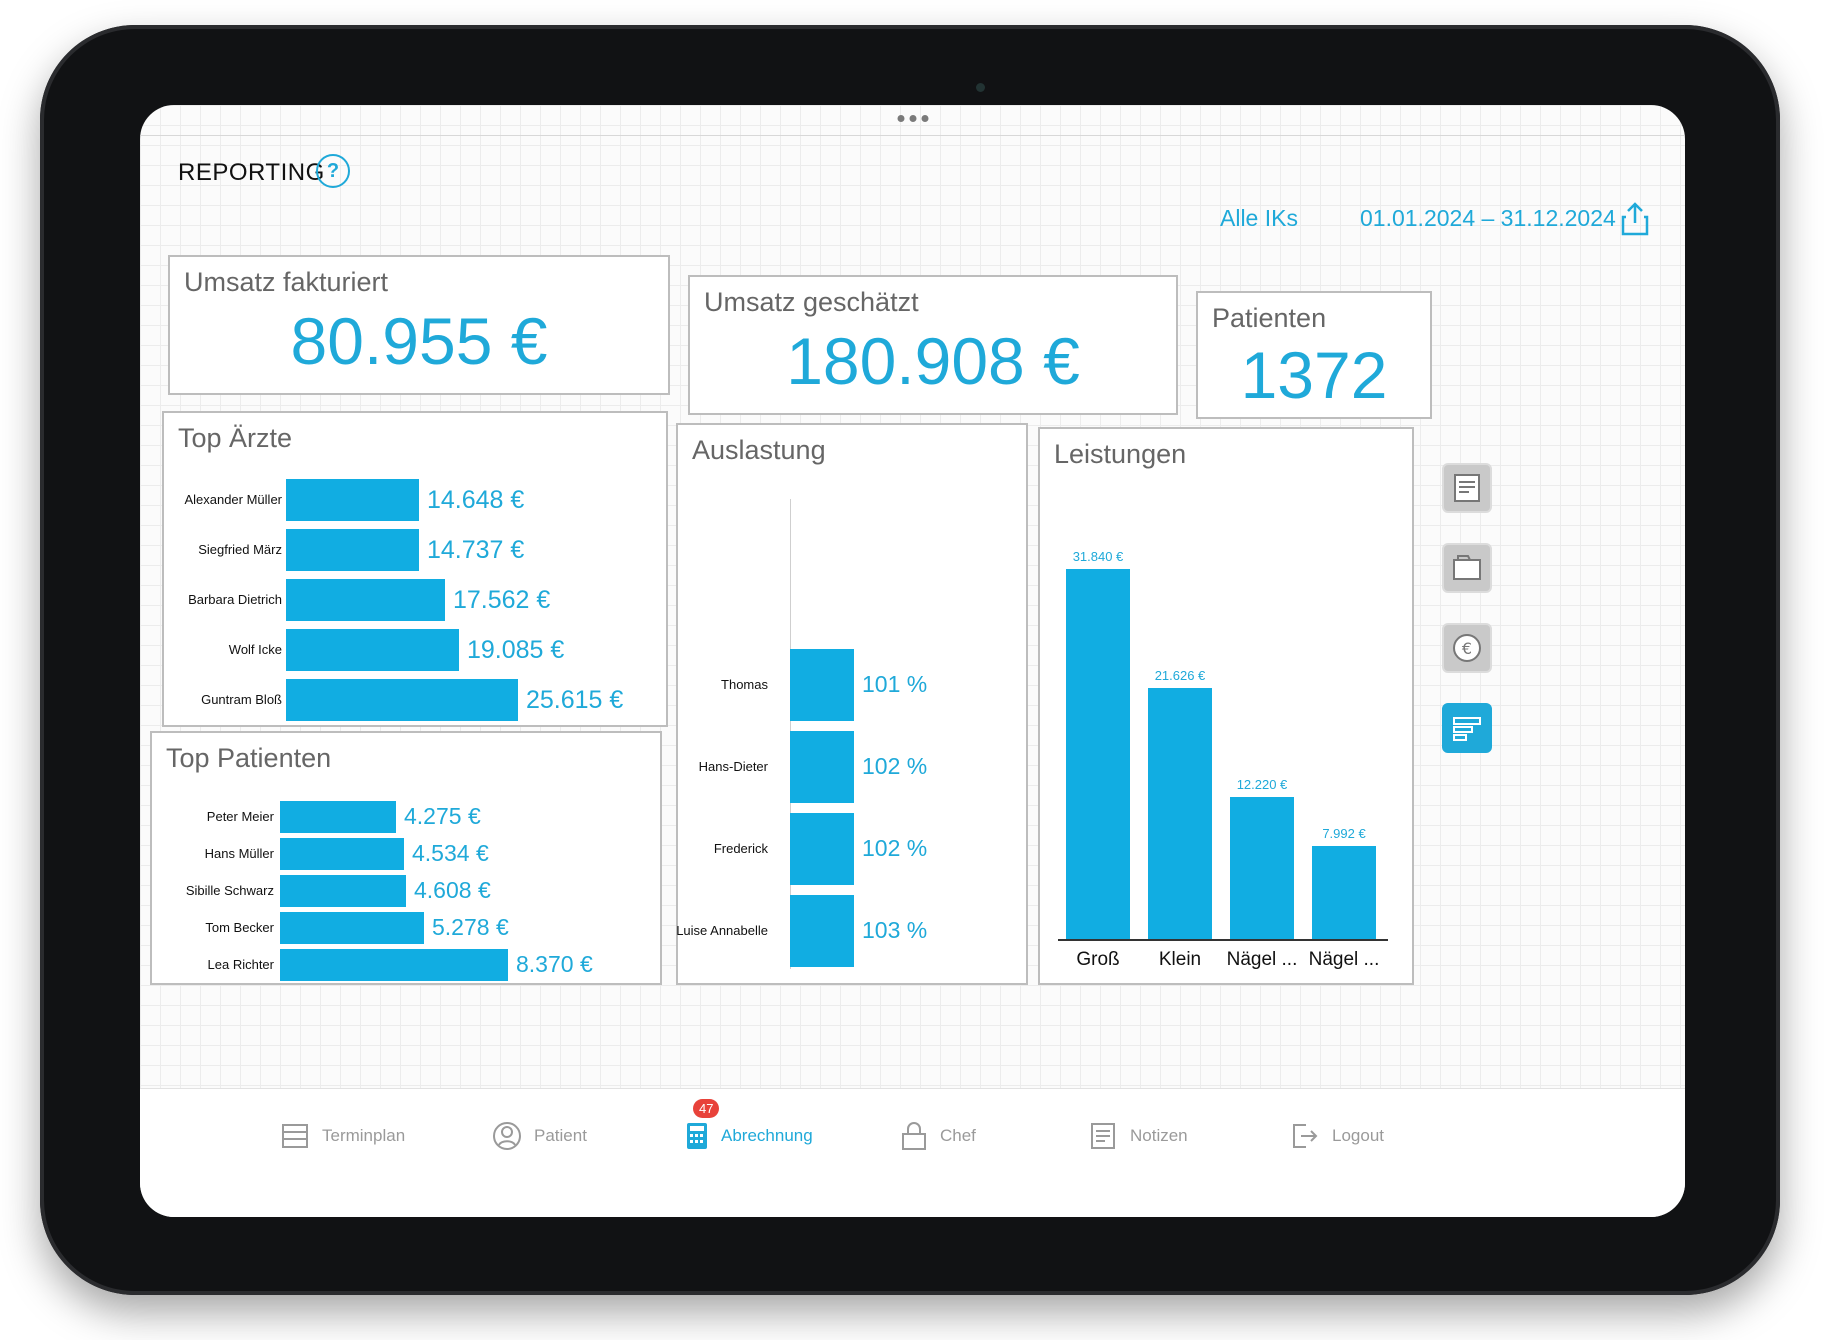 This screenshot has height=1340, width=1830. Describe the element at coordinates (980, 87) in the screenshot. I see `camera-dot` at that location.